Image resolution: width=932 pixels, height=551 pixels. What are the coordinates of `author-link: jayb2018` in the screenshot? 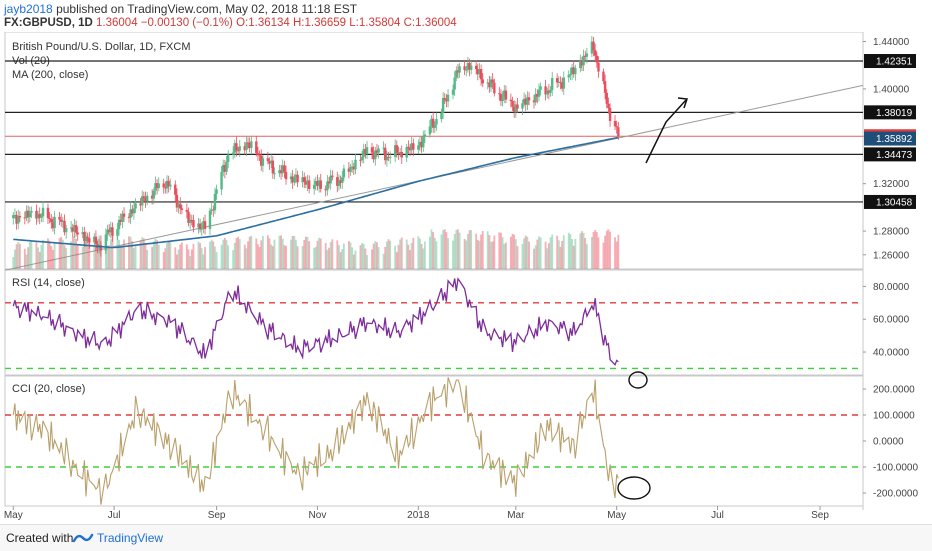 It's located at (28, 9).